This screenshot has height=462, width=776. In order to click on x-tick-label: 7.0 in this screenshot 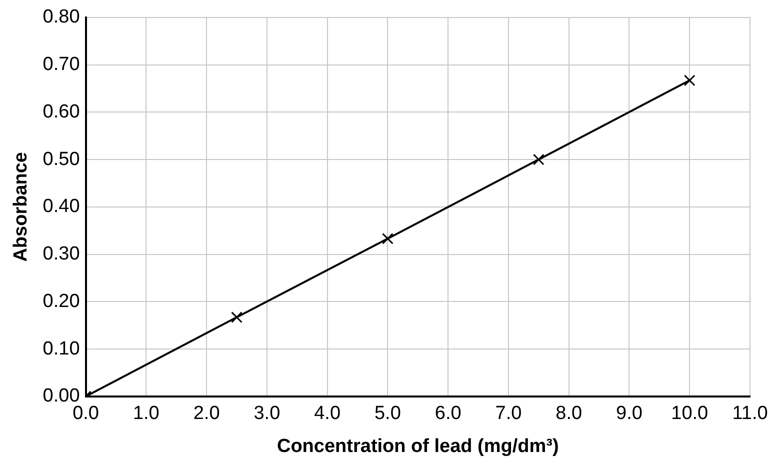, I will do `click(508, 413)`.